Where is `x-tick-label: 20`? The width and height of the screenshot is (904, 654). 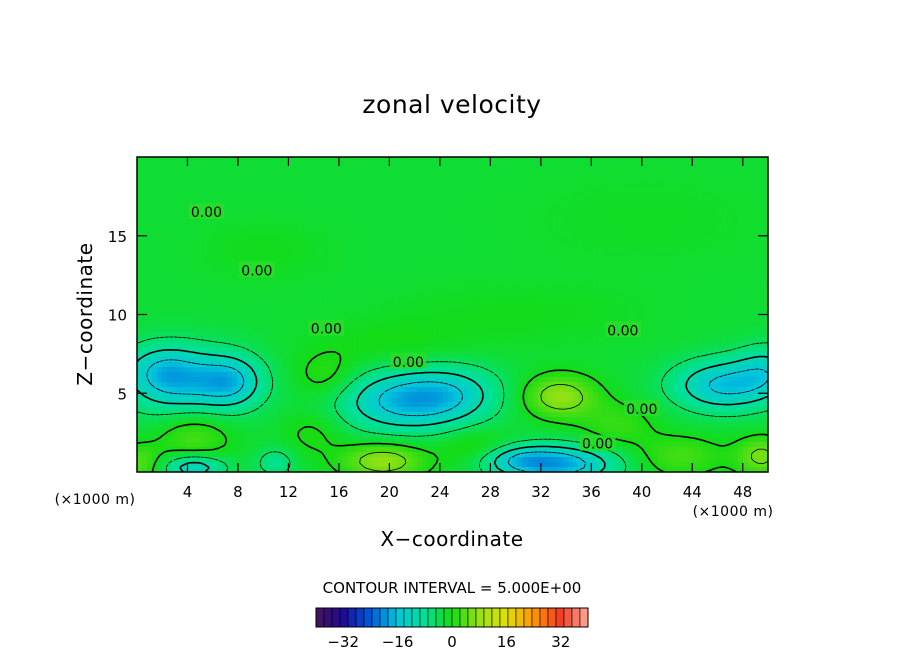 x-tick-label: 20 is located at coordinates (389, 492).